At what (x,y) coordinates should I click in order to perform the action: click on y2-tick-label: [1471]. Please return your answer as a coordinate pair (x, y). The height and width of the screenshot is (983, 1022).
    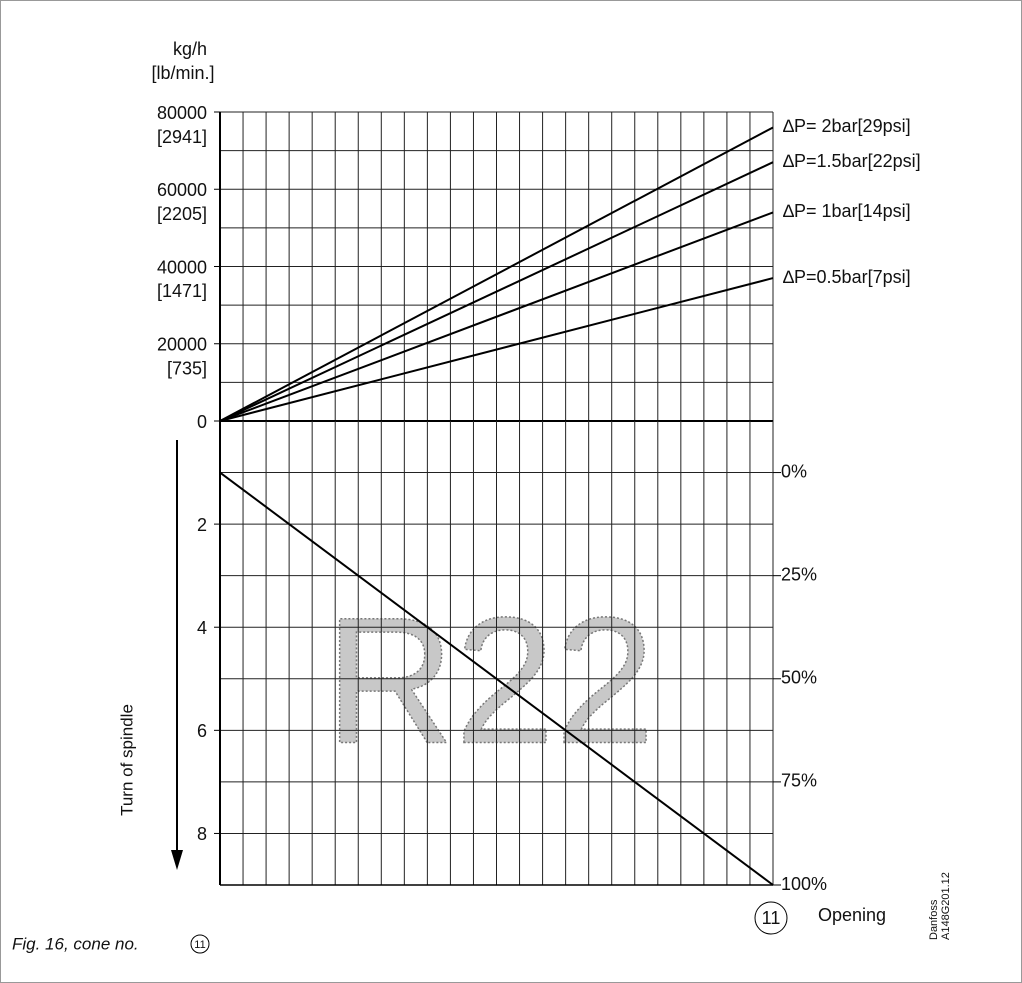
    Looking at the image, I should click on (182, 291).